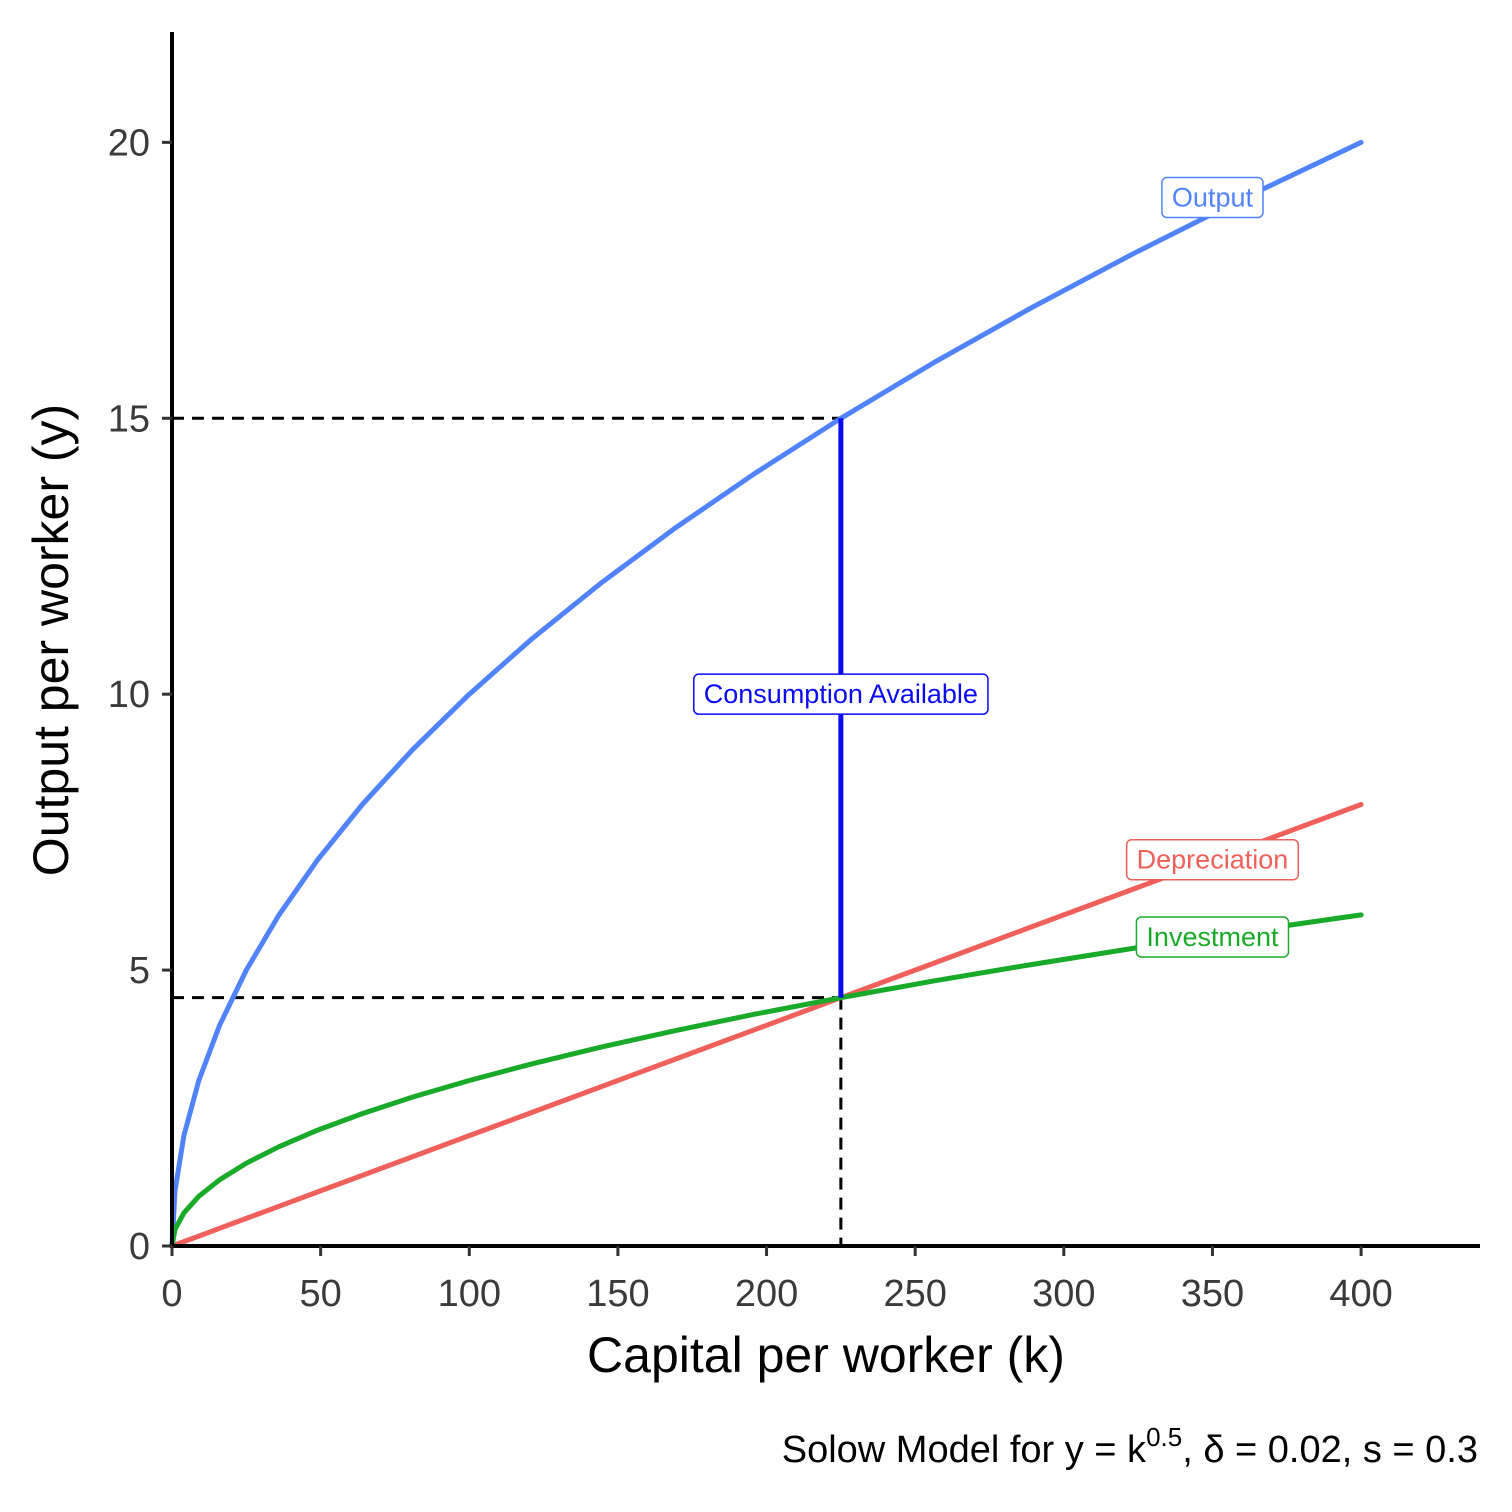 The image size is (1512, 1512). Describe the element at coordinates (469, 1294) in the screenshot. I see `x-tick-label: 100` at that location.